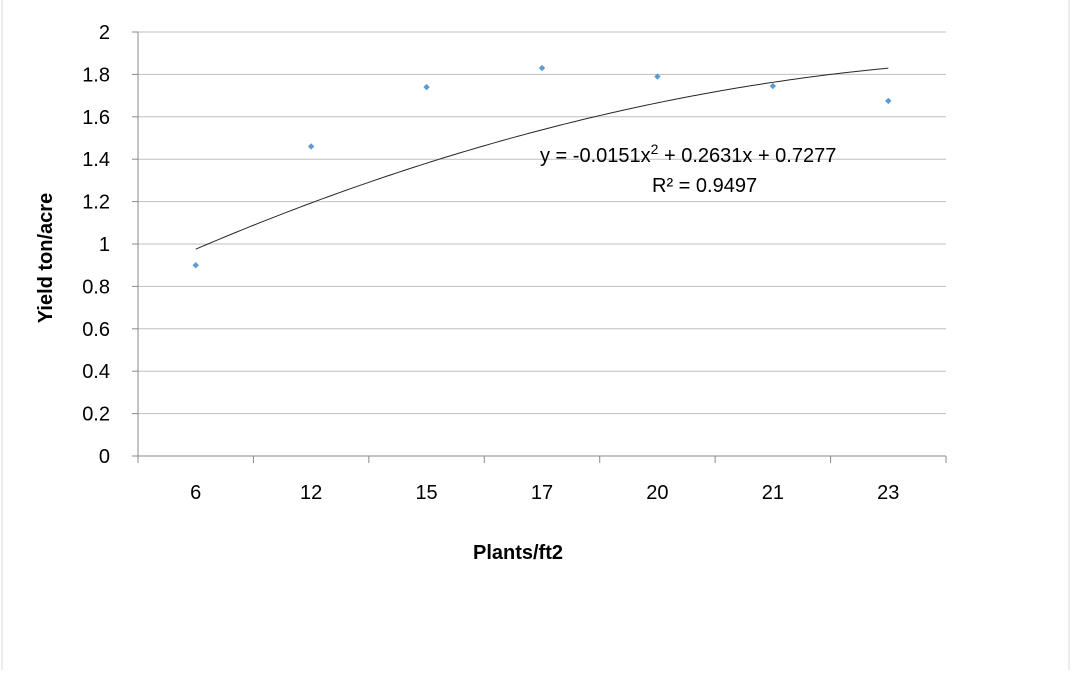 The width and height of the screenshot is (1079, 675). What do you see at coordinates (747, 156) in the screenshot?
I see `trendline-equation-suffix: + 0.2631x + 0.7277` at bounding box center [747, 156].